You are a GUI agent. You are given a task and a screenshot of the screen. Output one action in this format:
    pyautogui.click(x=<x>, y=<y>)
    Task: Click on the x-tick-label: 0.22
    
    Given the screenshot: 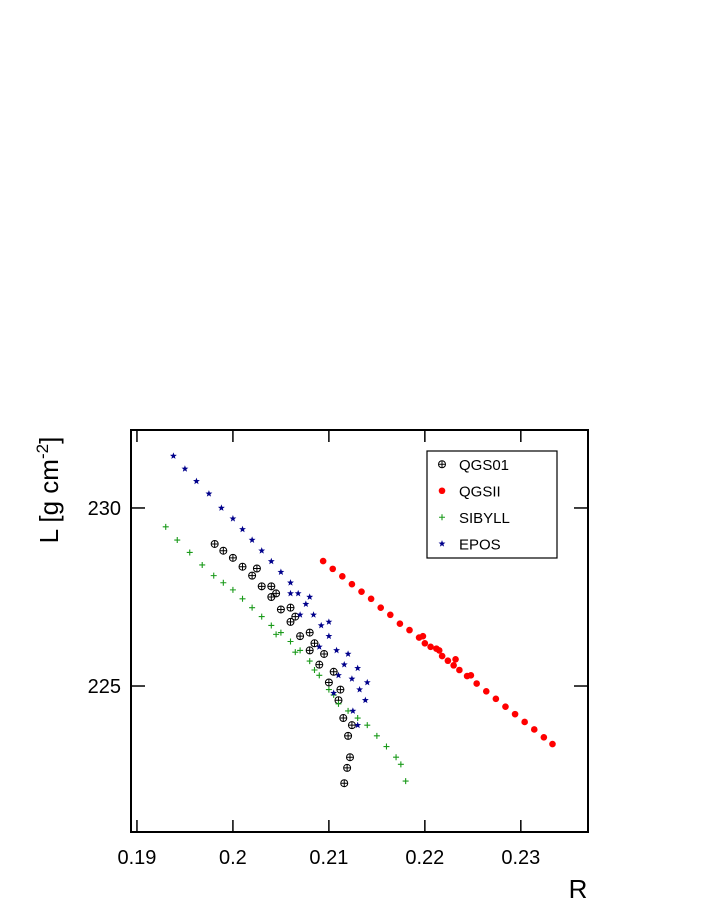 What is the action you would take?
    pyautogui.click(x=424, y=858)
    